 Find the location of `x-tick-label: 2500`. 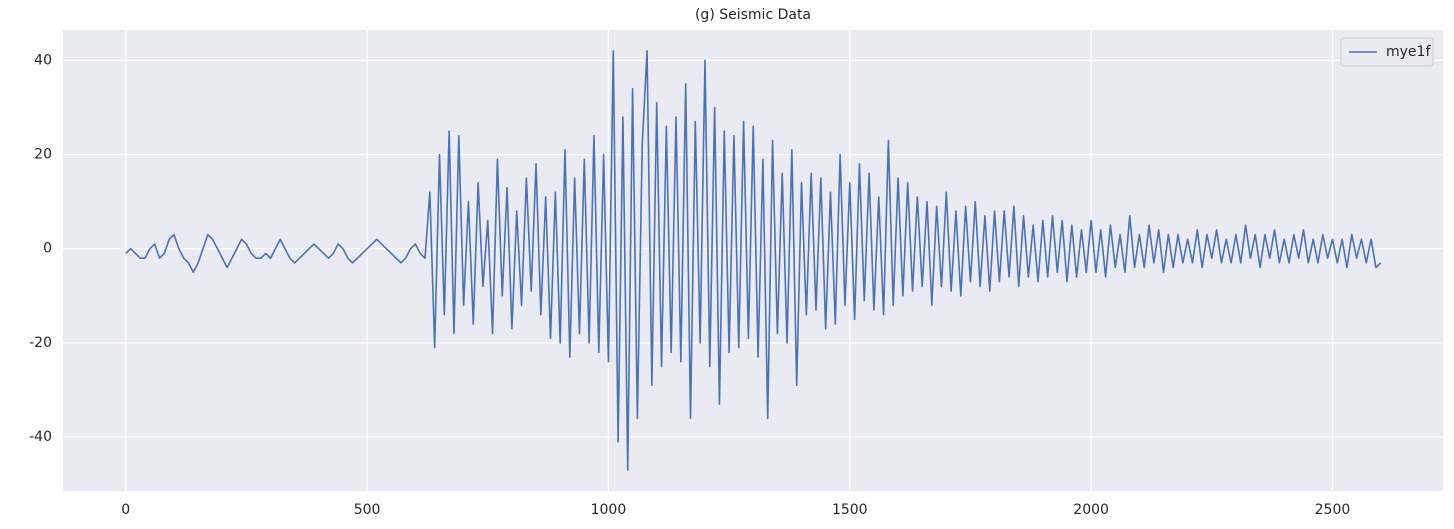

x-tick-label: 2500 is located at coordinates (1333, 510).